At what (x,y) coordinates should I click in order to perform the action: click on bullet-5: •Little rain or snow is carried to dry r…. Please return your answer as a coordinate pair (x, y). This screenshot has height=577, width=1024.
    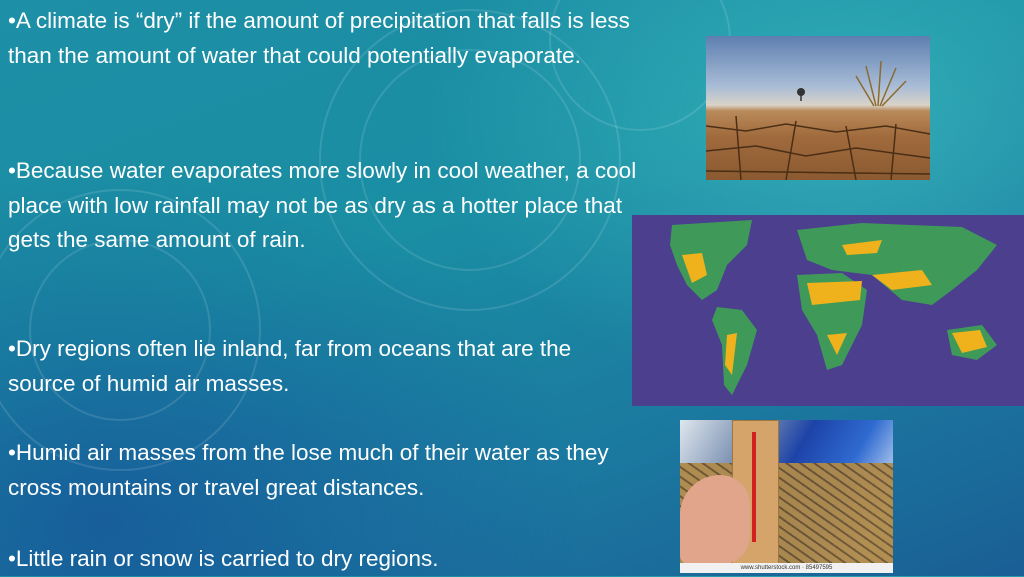
    Looking at the image, I should click on (223, 558).